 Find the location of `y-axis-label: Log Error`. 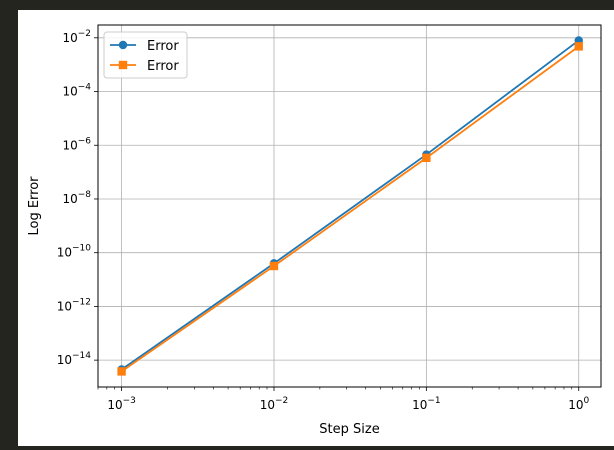

y-axis-label: Log Error is located at coordinates (34, 206).